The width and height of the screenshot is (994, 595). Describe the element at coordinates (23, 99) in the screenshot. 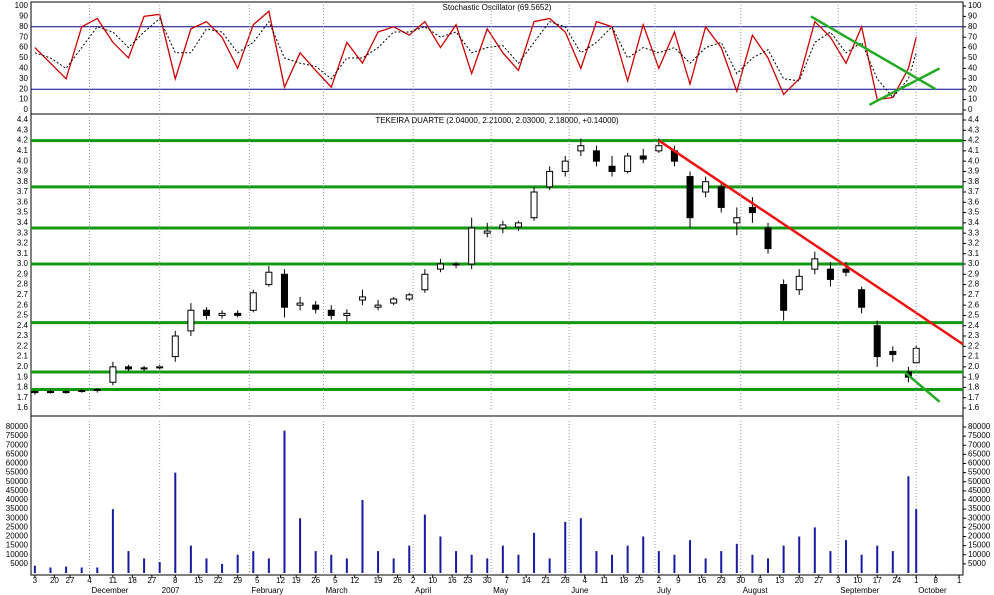

I see `y-tick-label-left: 10` at that location.